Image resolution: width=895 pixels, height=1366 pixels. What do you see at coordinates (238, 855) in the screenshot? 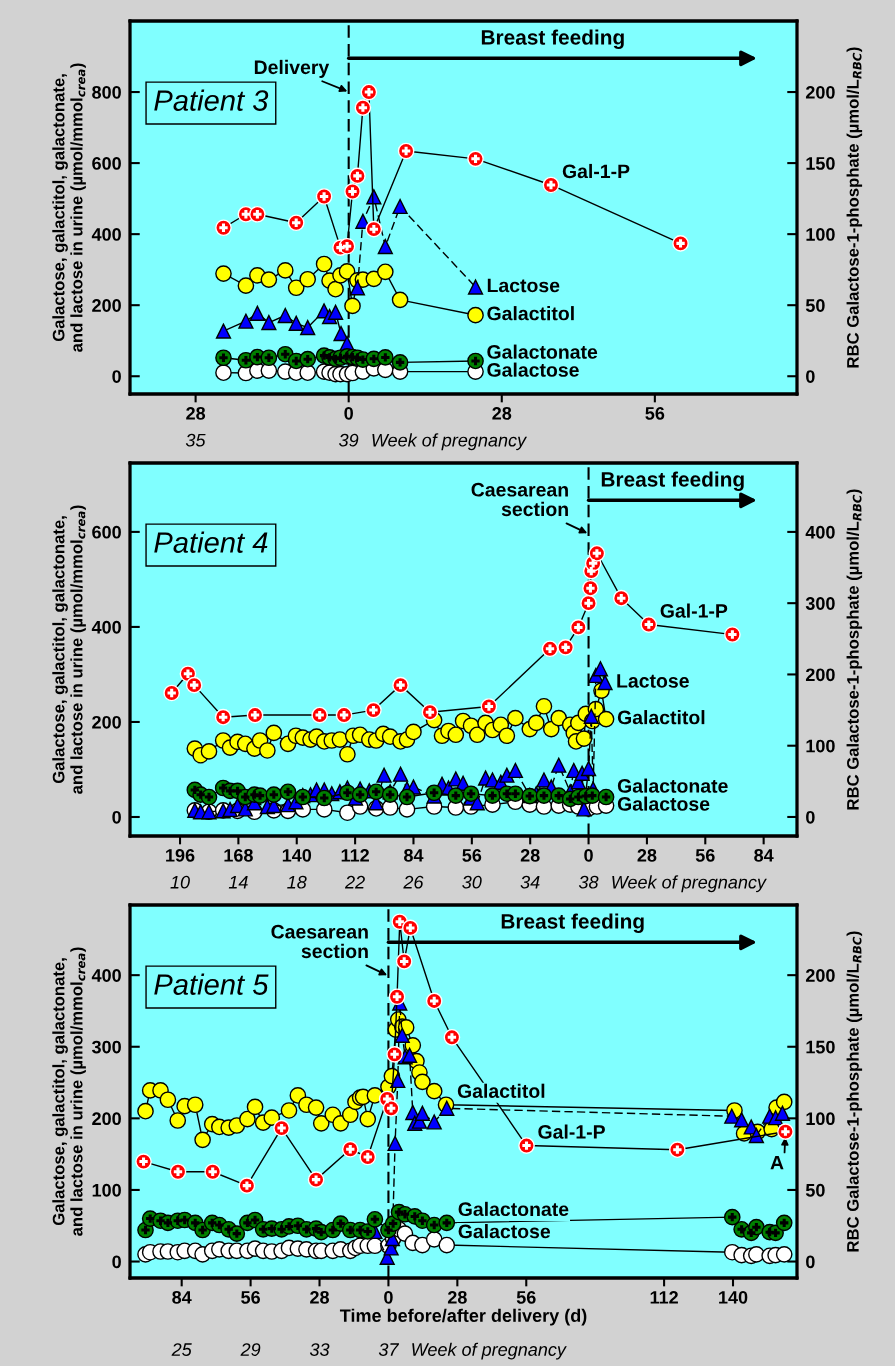
I see `x-tick-label: 168` at bounding box center [238, 855].